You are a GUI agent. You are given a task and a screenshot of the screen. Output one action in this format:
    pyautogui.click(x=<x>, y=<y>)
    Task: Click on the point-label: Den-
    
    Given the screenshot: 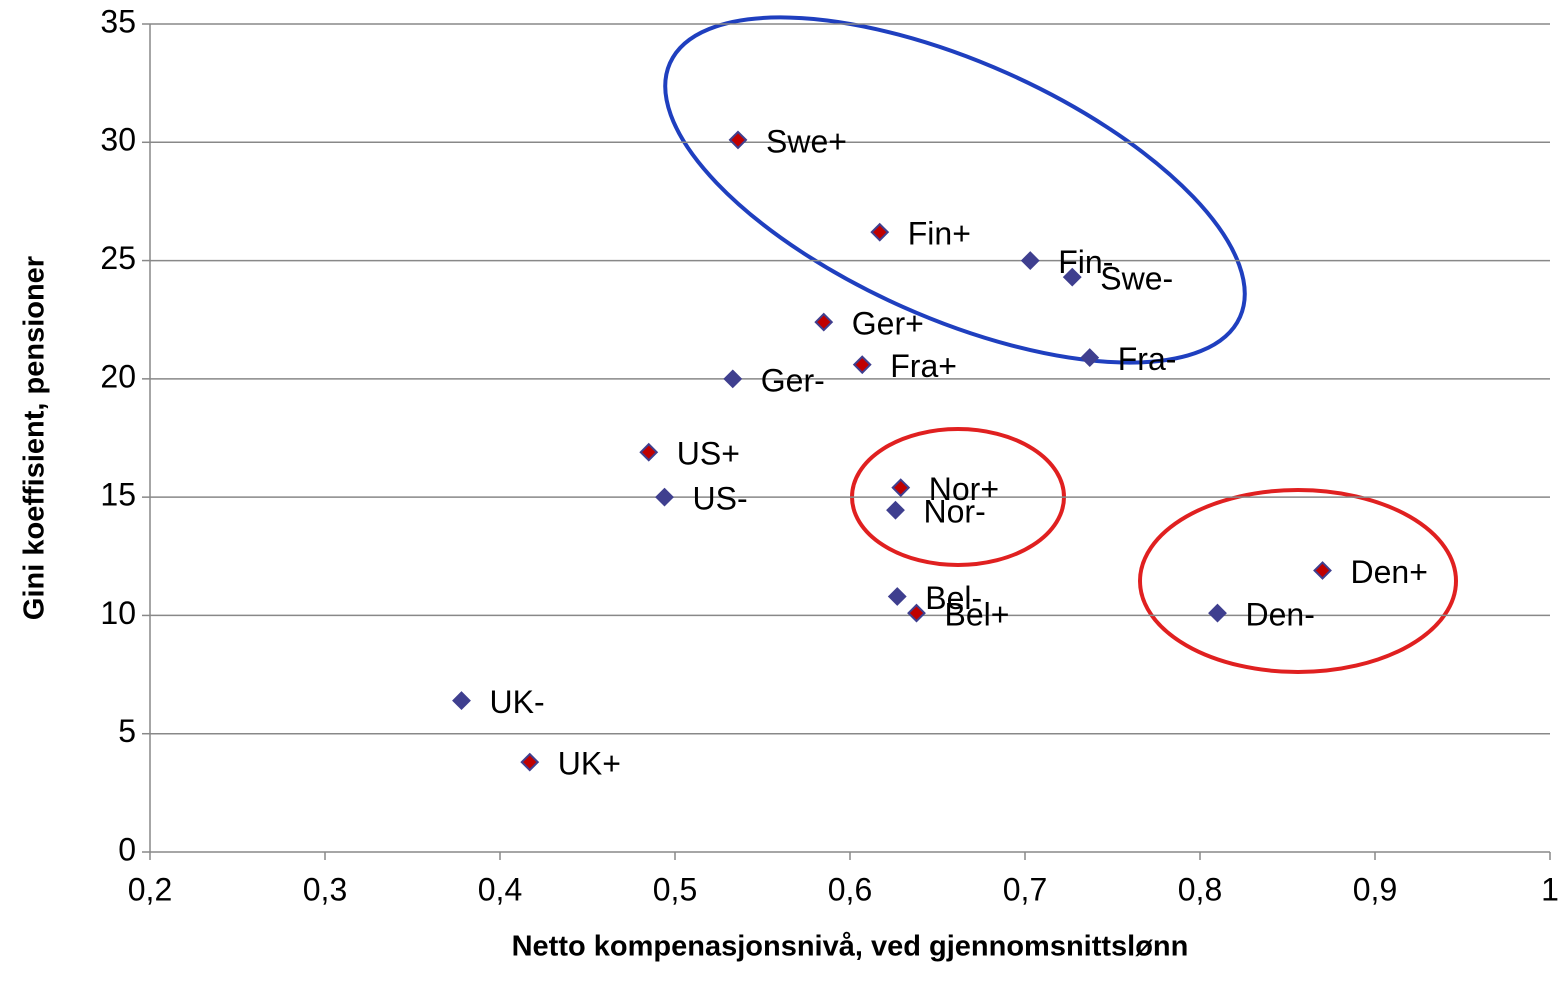 What is the action you would take?
    pyautogui.click(x=1280, y=615)
    